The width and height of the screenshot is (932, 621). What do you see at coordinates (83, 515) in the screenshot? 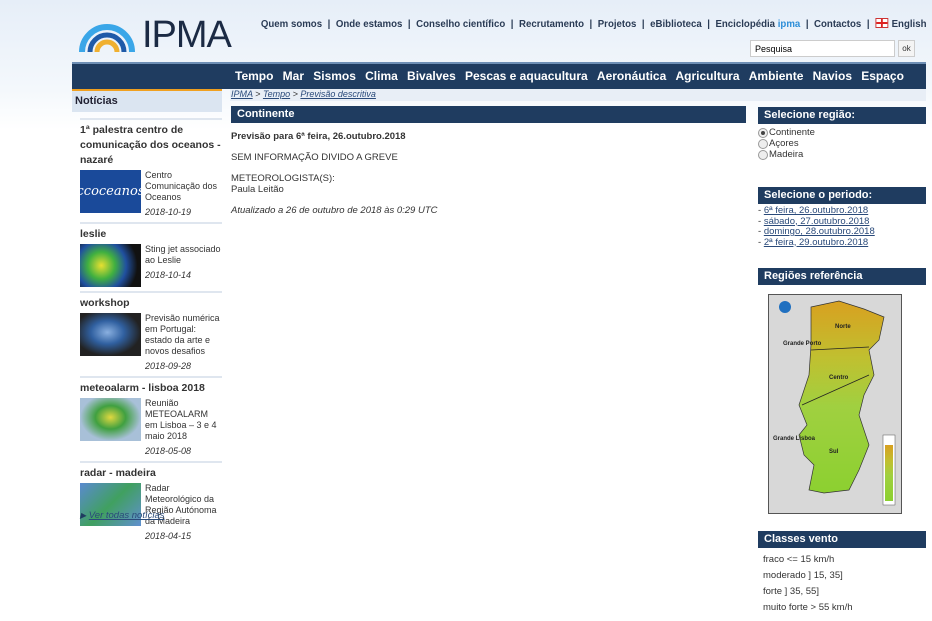
I see `triangle-right-icon: ▶` at bounding box center [83, 515].